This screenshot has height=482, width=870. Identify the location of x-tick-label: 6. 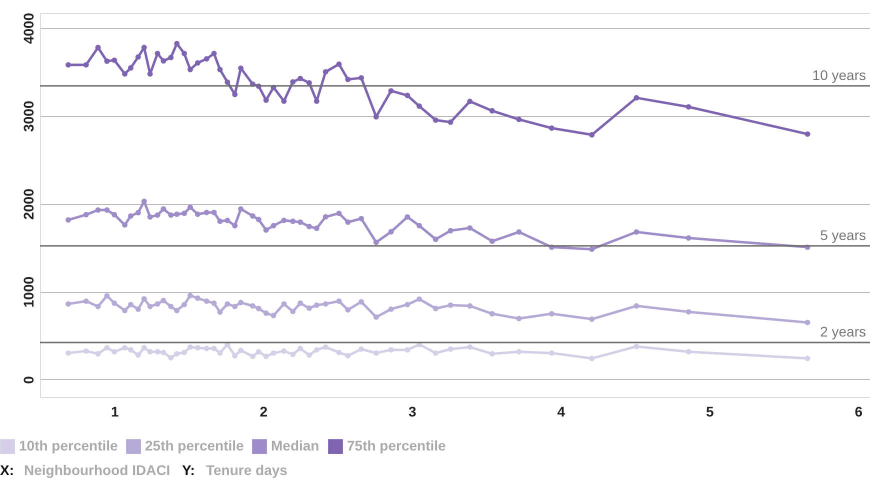
(858, 412).